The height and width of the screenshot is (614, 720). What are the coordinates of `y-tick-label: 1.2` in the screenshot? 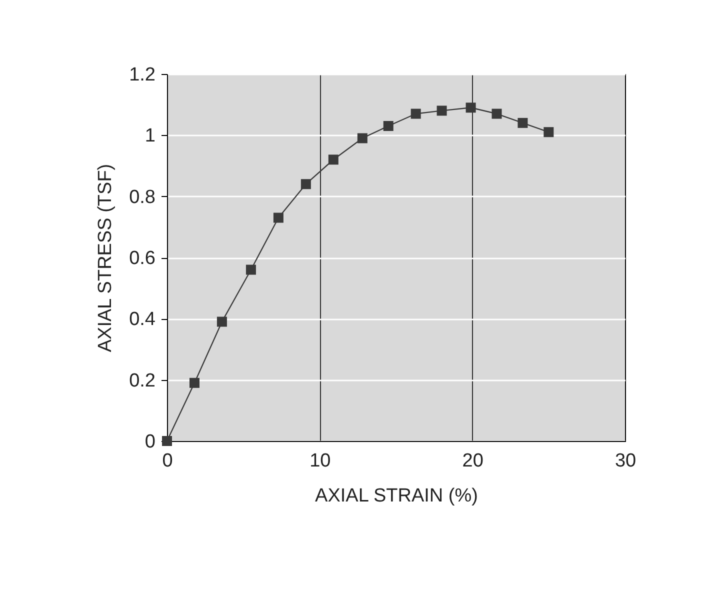 It's located at (142, 75).